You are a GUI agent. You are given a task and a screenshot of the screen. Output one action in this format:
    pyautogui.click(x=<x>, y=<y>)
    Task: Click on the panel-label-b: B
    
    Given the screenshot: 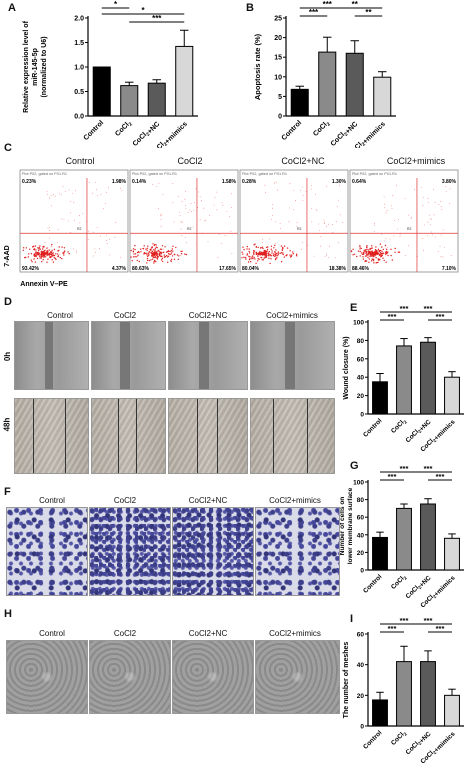 What is the action you would take?
    pyautogui.click(x=250, y=8)
    